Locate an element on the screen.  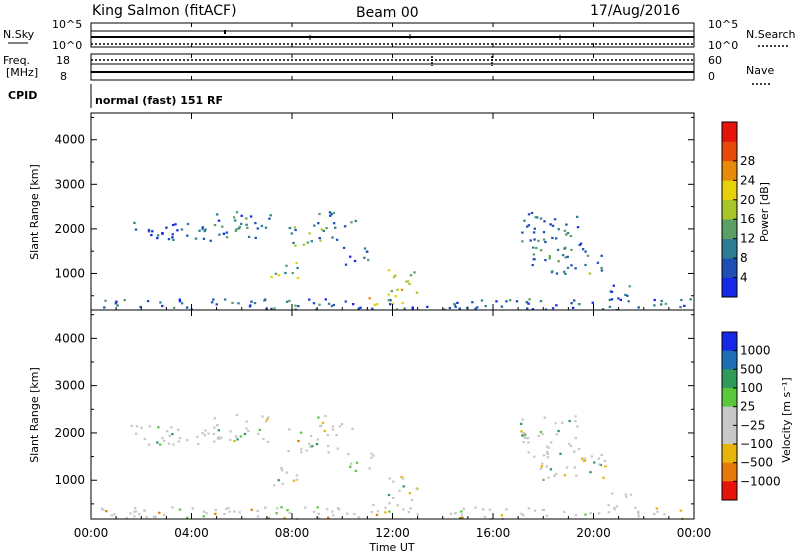
power-data-layer is located at coordinates (397, 261).